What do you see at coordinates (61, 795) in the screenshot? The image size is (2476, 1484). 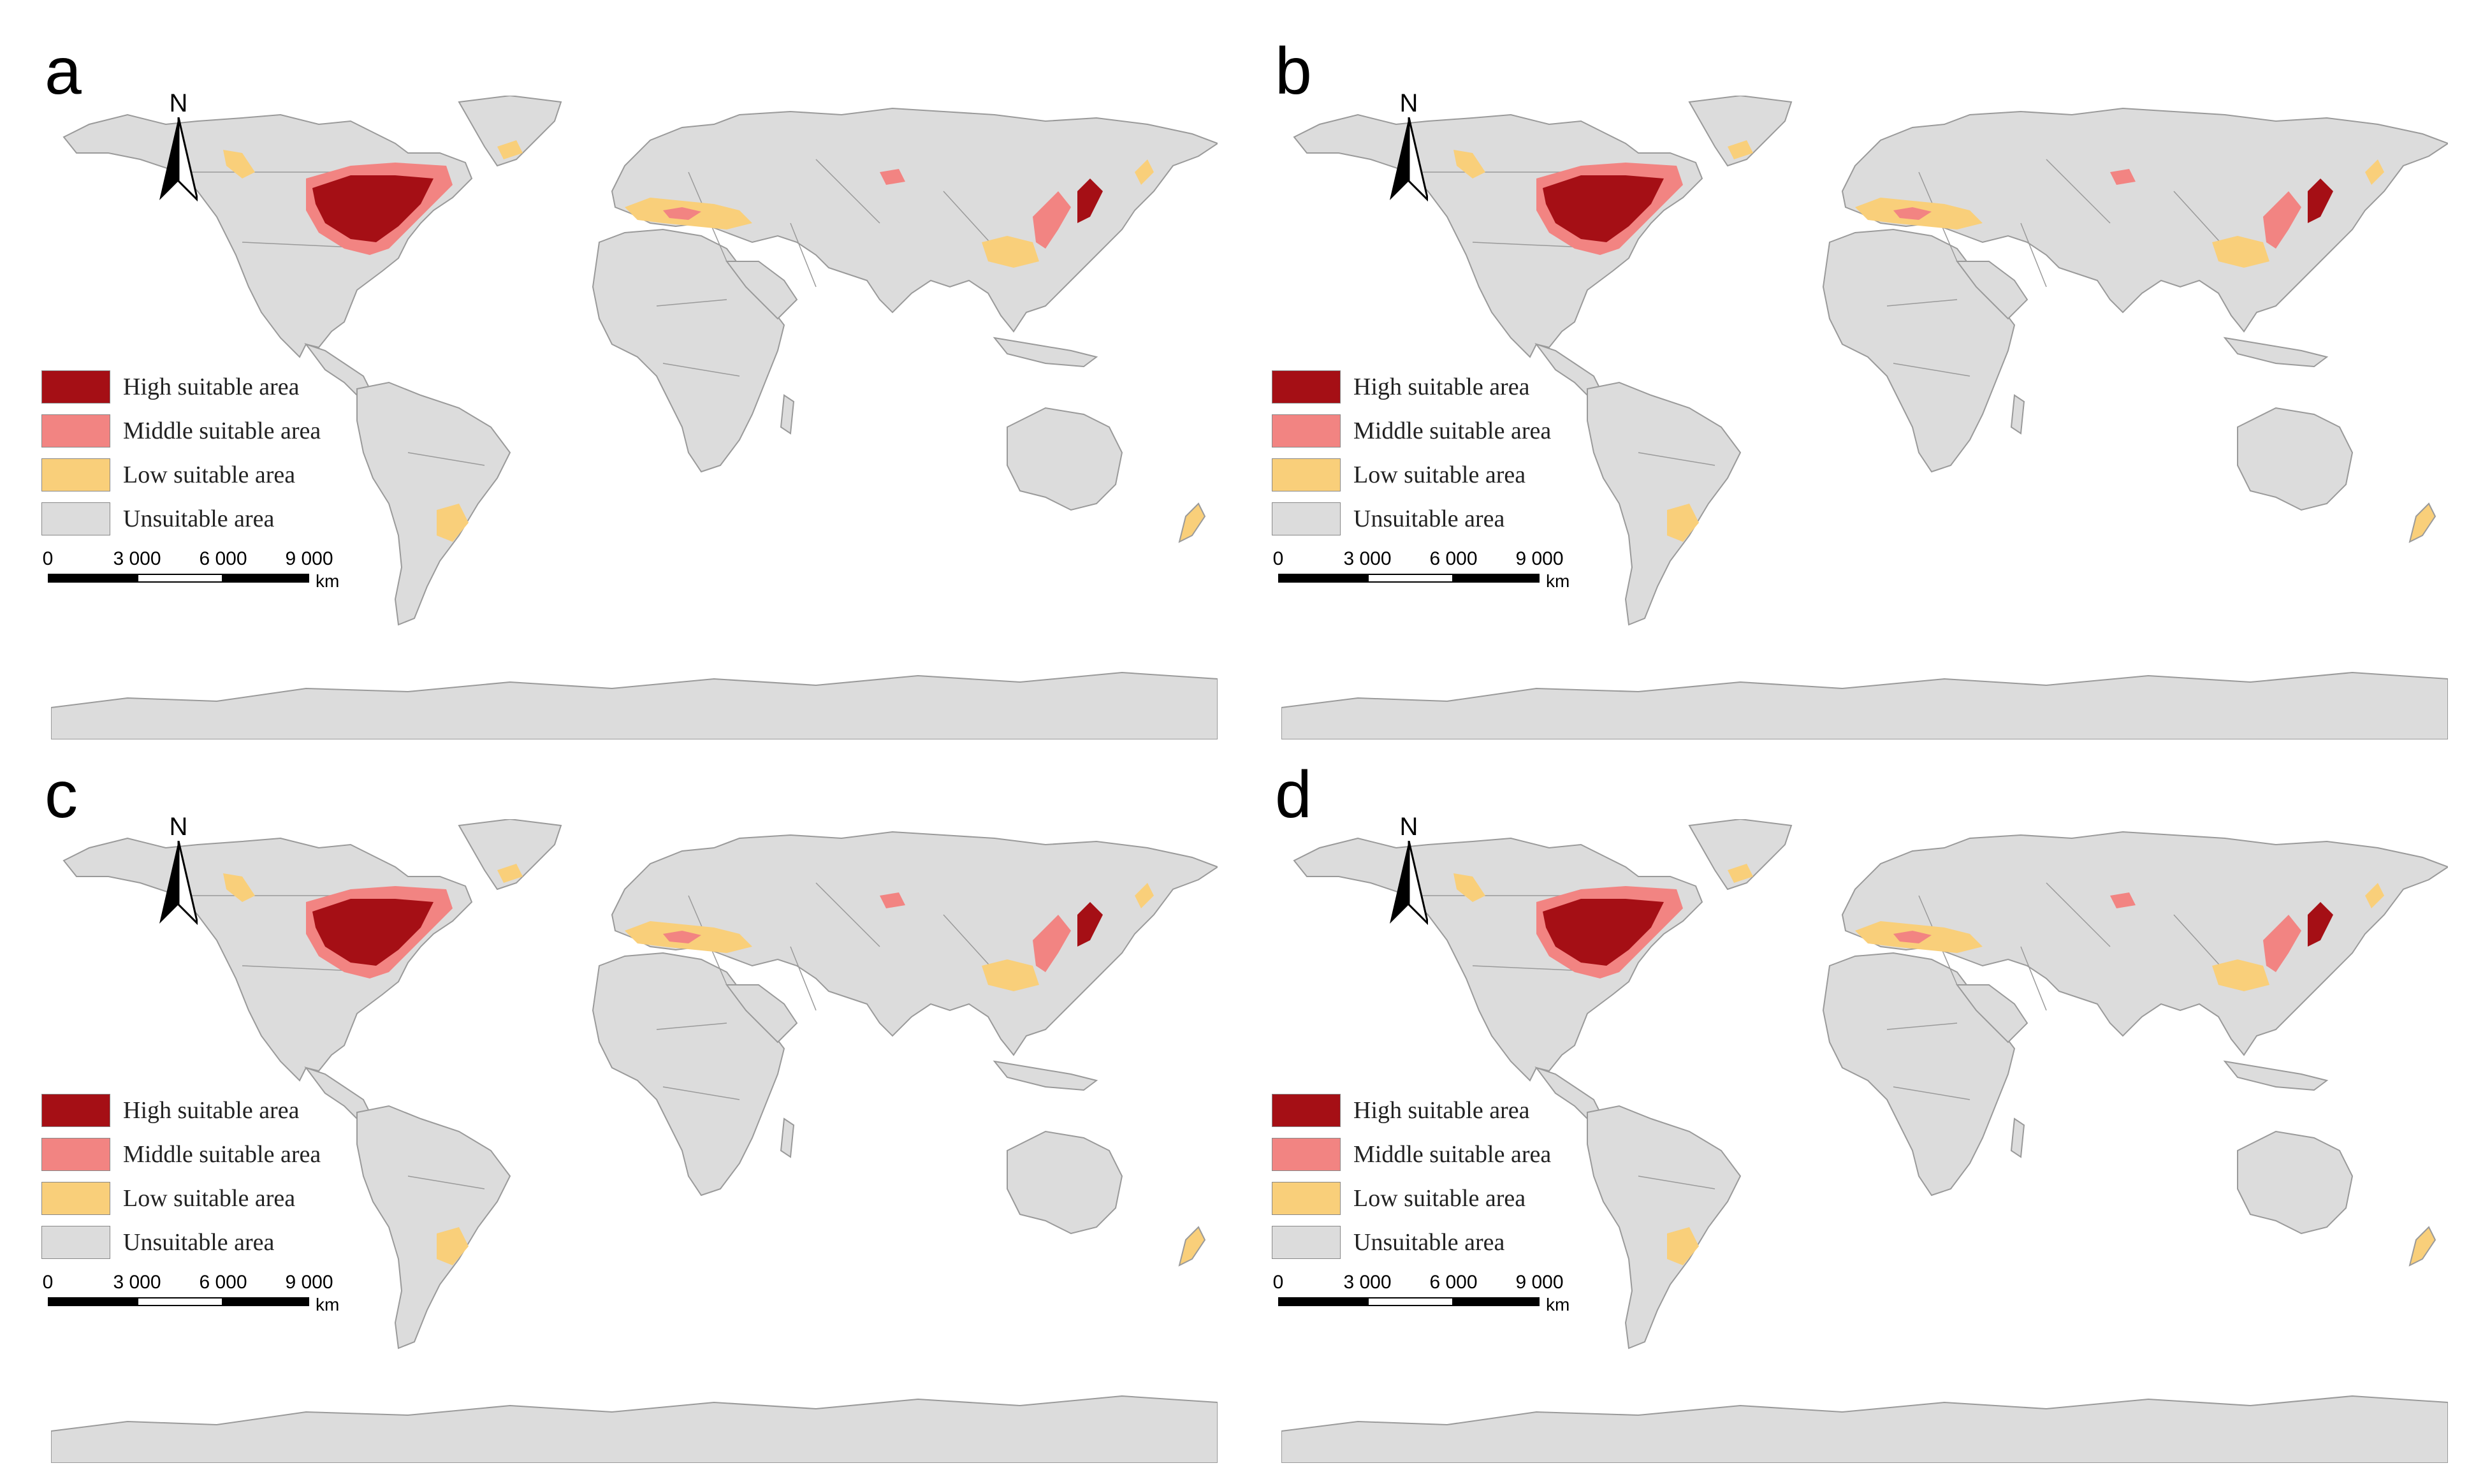 I see `panel-letter: c` at bounding box center [61, 795].